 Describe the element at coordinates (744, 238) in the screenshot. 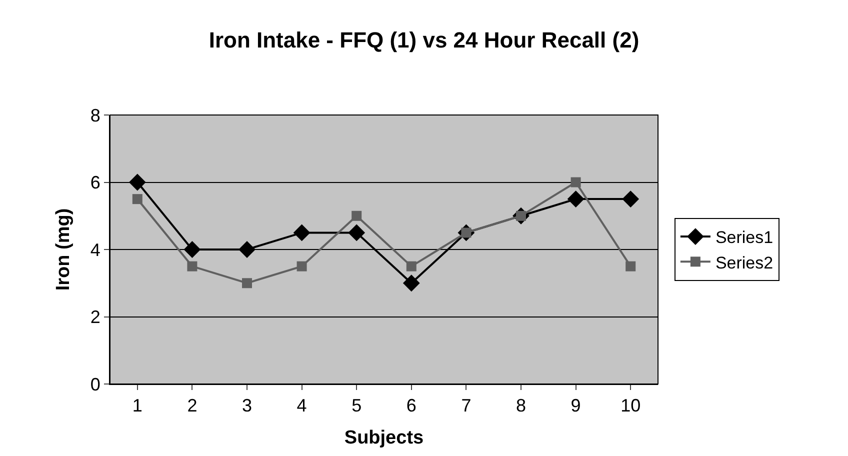

I see `legend-label: Series1` at that location.